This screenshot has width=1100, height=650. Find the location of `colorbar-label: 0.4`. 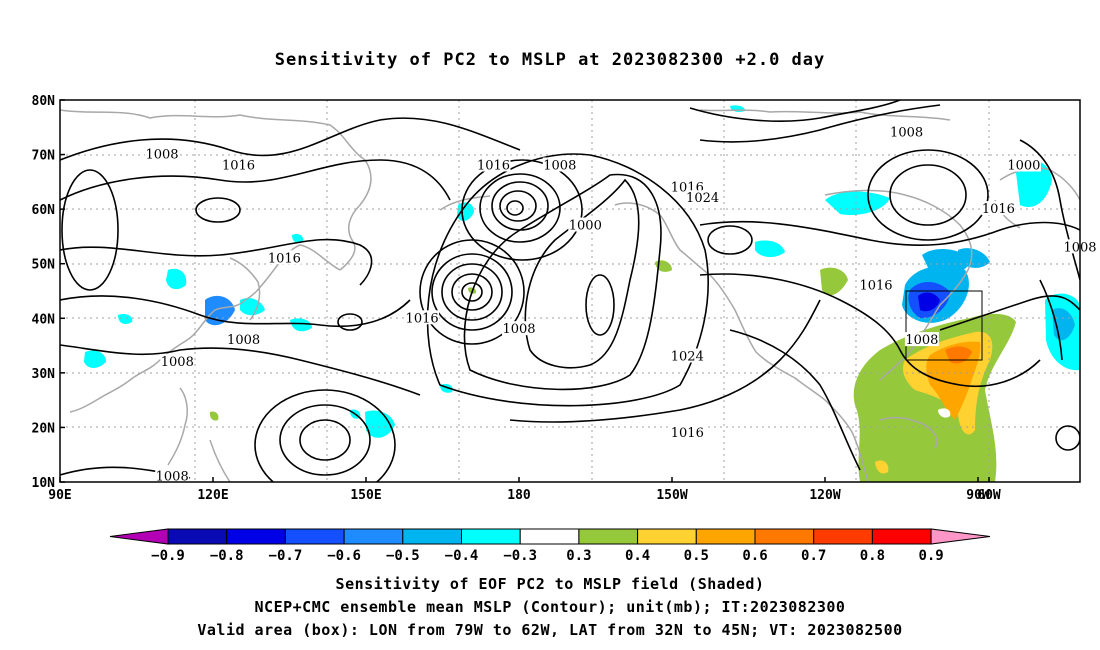

colorbar-label: 0.4 is located at coordinates (637, 556).